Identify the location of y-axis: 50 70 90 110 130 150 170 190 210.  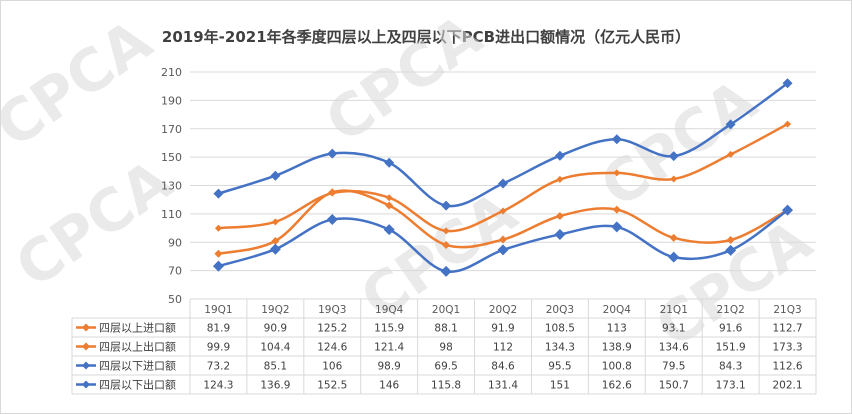
(171, 186).